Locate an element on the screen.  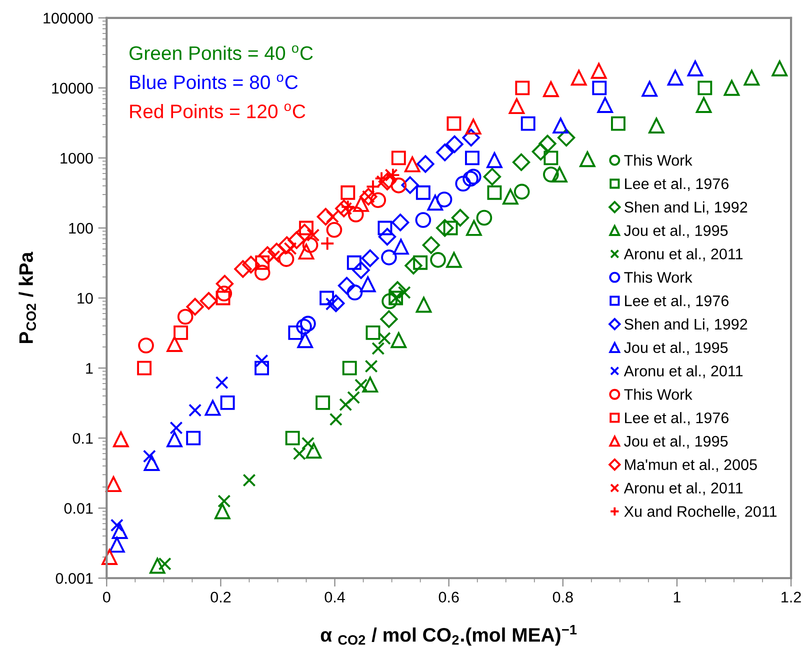
annotation: Red Points = 120 $^{o}$C is located at coordinates (218, 111).